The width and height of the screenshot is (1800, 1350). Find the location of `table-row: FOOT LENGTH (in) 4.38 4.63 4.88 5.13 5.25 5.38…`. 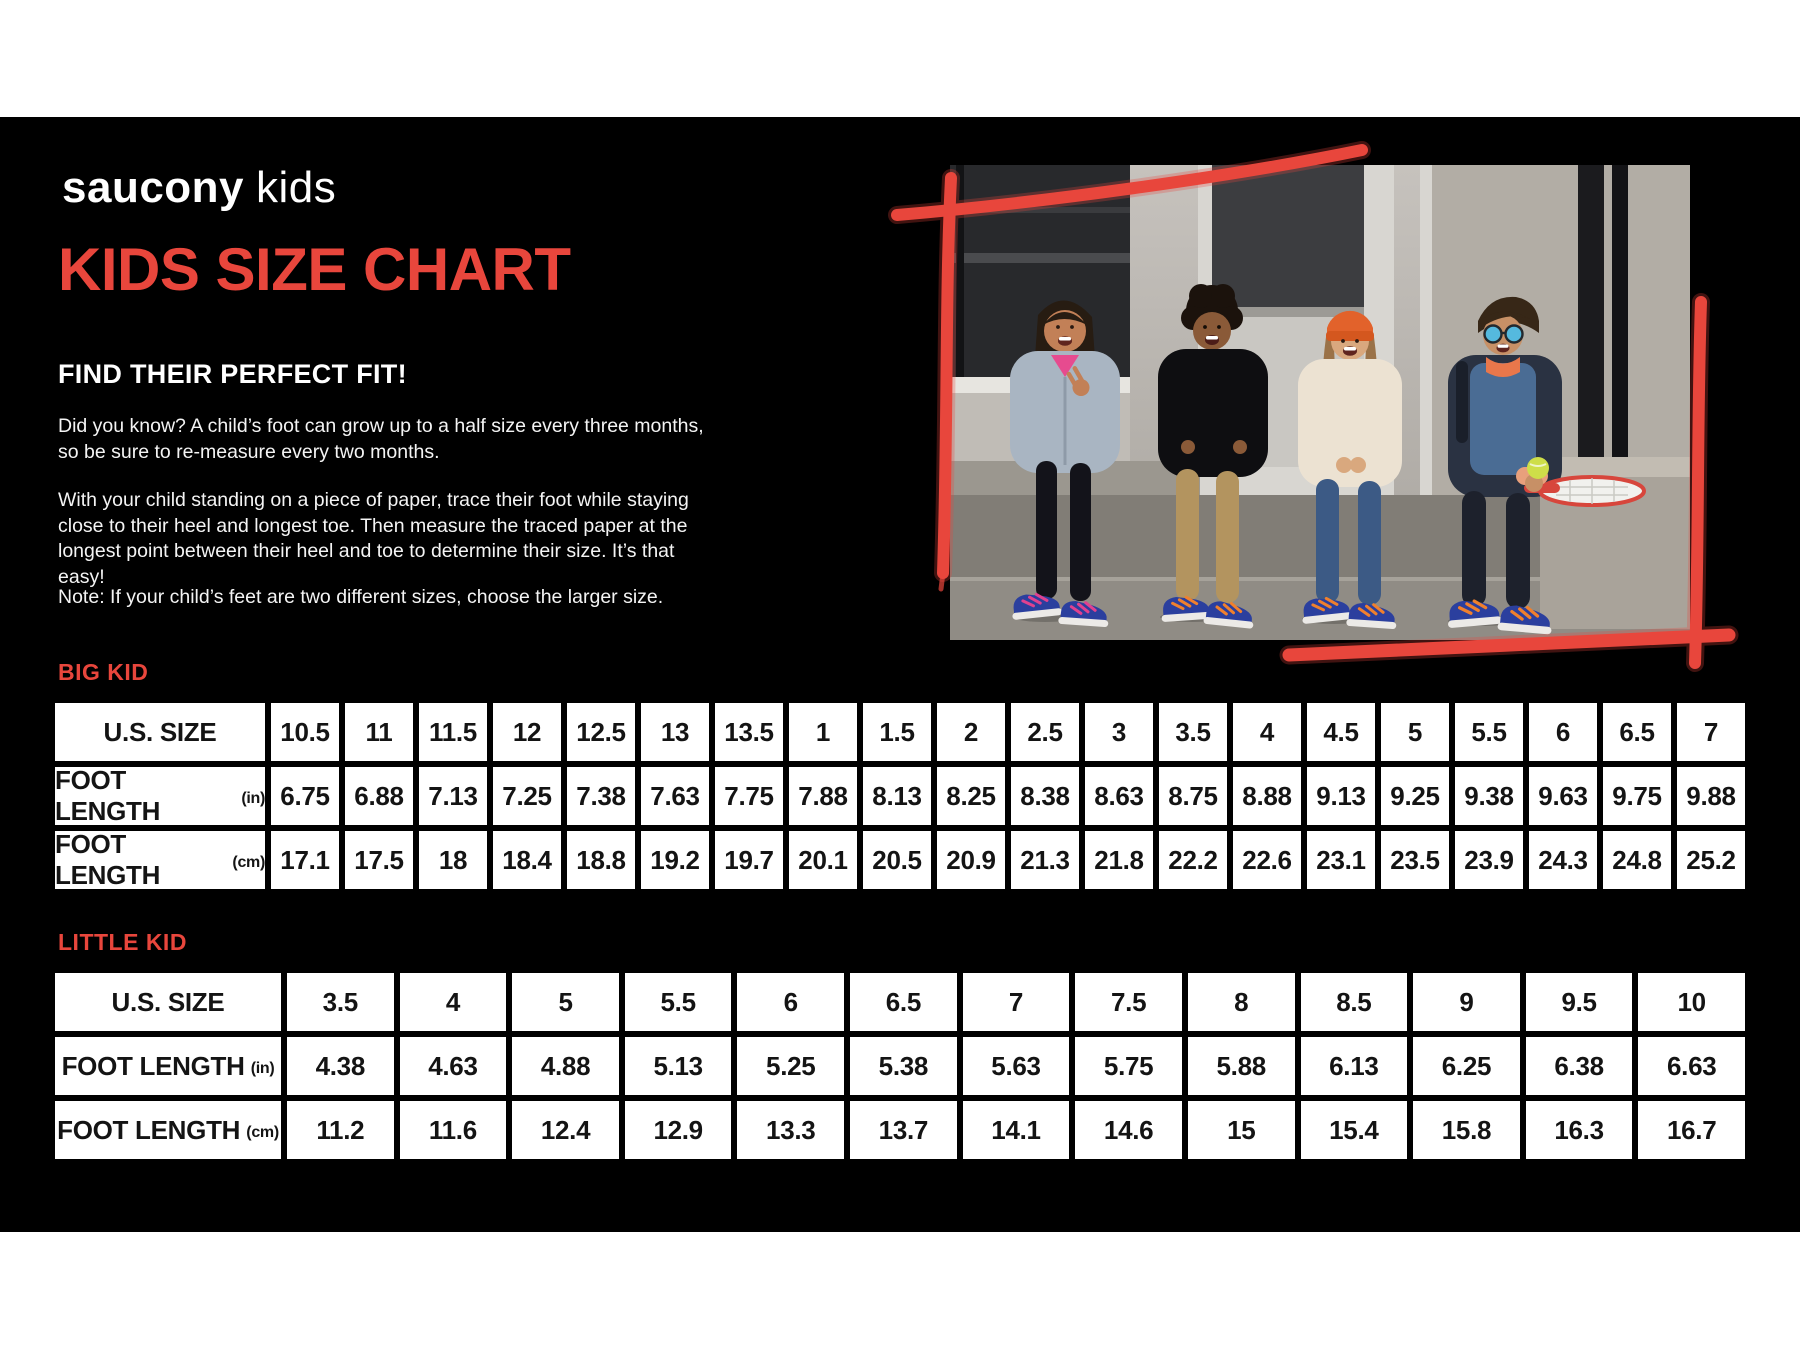

table-row: FOOT LENGTH (in) 4.38 4.63 4.88 5.13 5.25 5.38… is located at coordinates (900, 1066).